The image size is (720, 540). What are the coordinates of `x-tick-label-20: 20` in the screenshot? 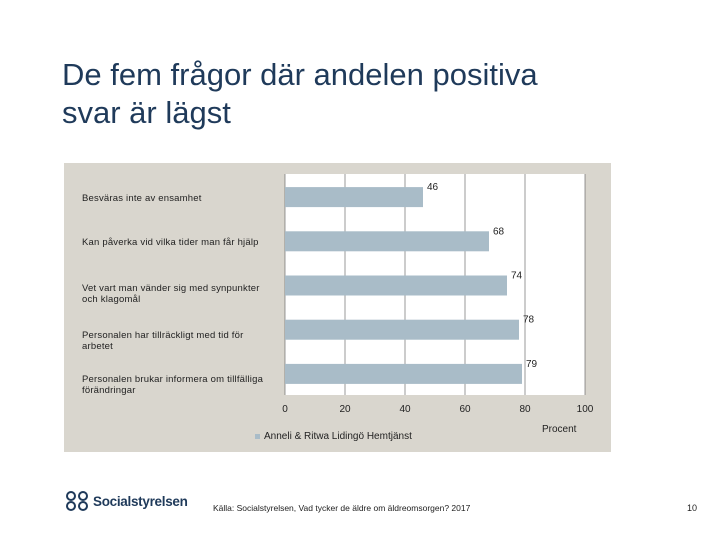 It's located at (345, 409).